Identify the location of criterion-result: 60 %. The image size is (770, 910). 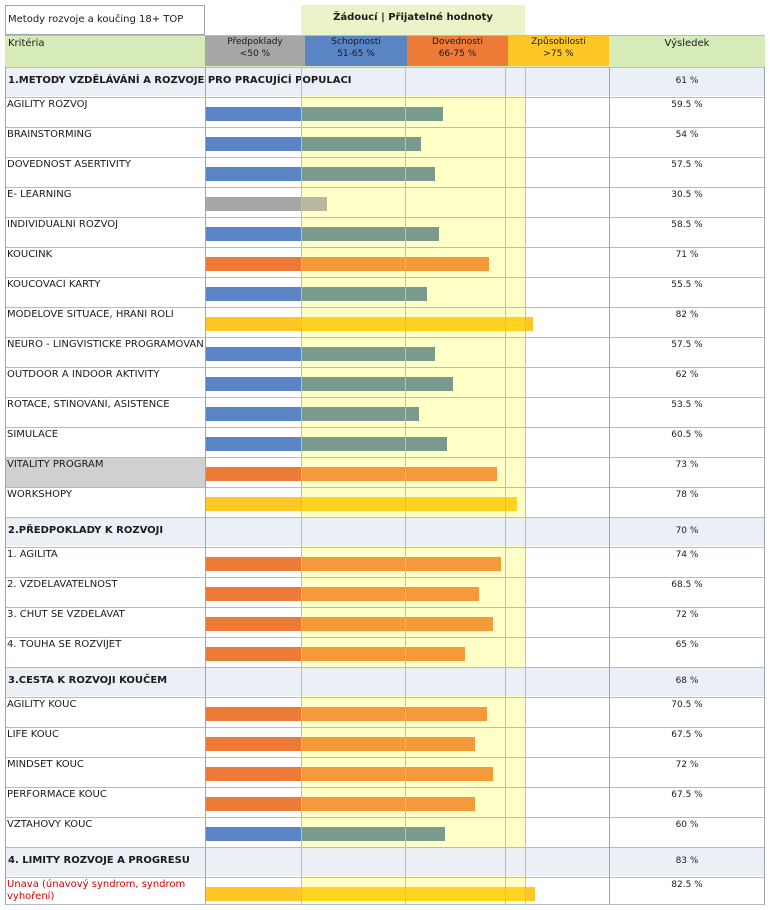
(687, 825).